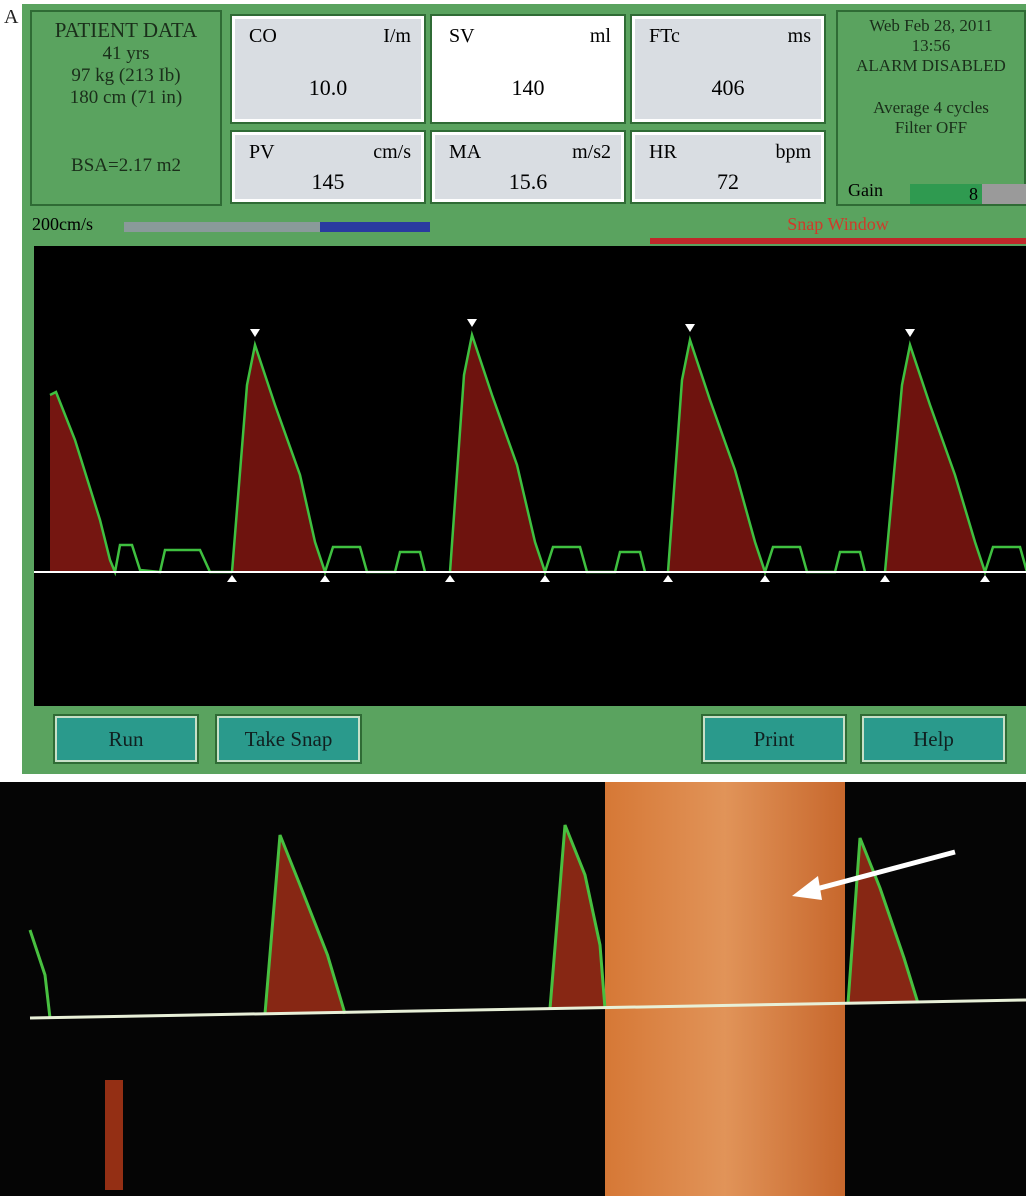  Describe the element at coordinates (933, 739) in the screenshot. I see `button: Help` at that location.